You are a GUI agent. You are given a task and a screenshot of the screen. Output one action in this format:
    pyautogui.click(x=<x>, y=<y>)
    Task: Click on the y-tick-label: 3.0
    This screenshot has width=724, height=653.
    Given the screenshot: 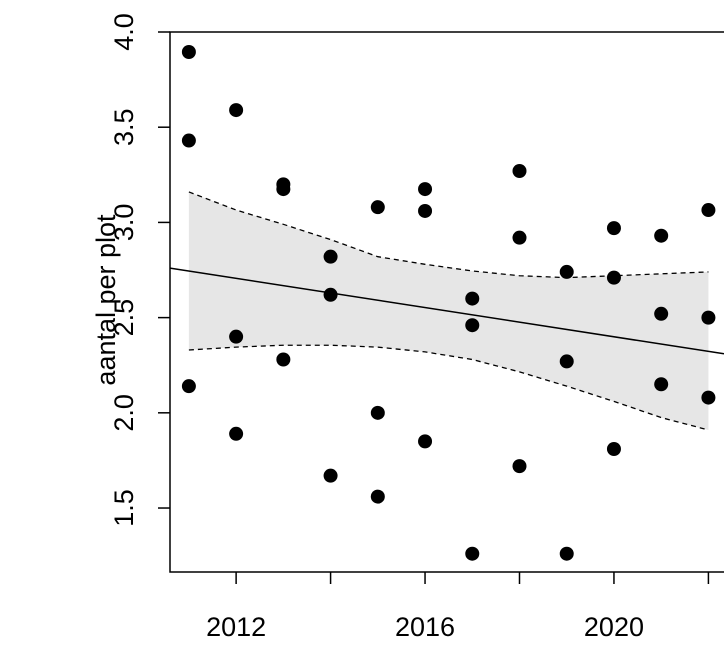 What is the action you would take?
    pyautogui.click(x=124, y=223)
    